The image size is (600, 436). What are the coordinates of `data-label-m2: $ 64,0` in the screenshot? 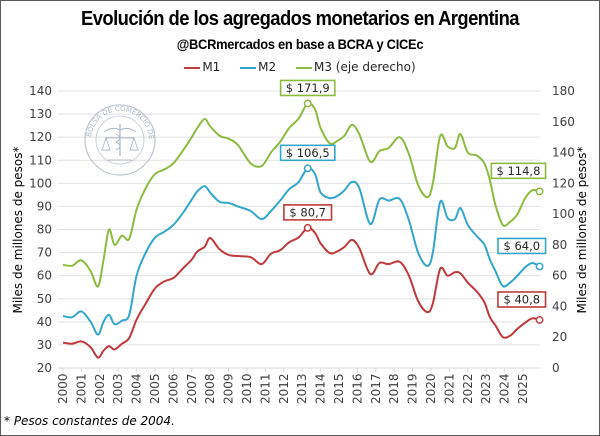 It's located at (521, 246).